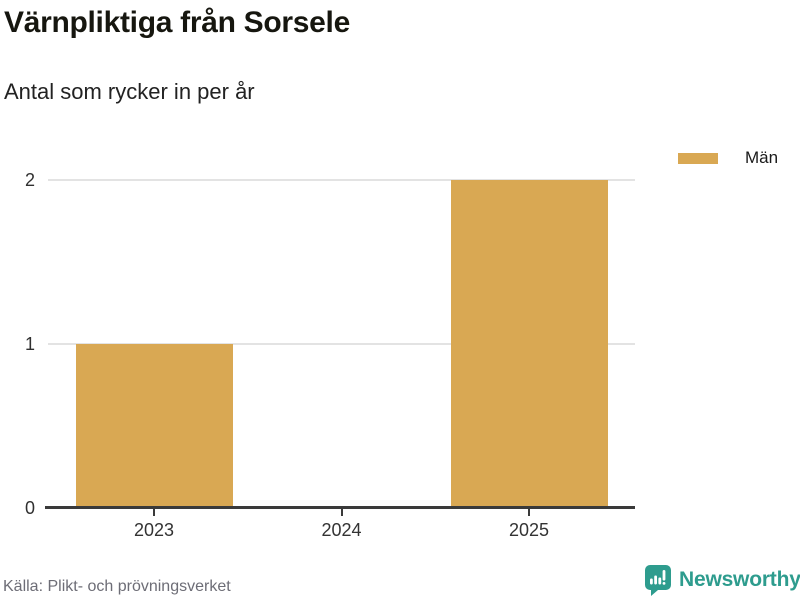 This screenshot has width=800, height=600. Describe the element at coordinates (341, 530) in the screenshot. I see `x-axis-tick-label: 2024` at that location.